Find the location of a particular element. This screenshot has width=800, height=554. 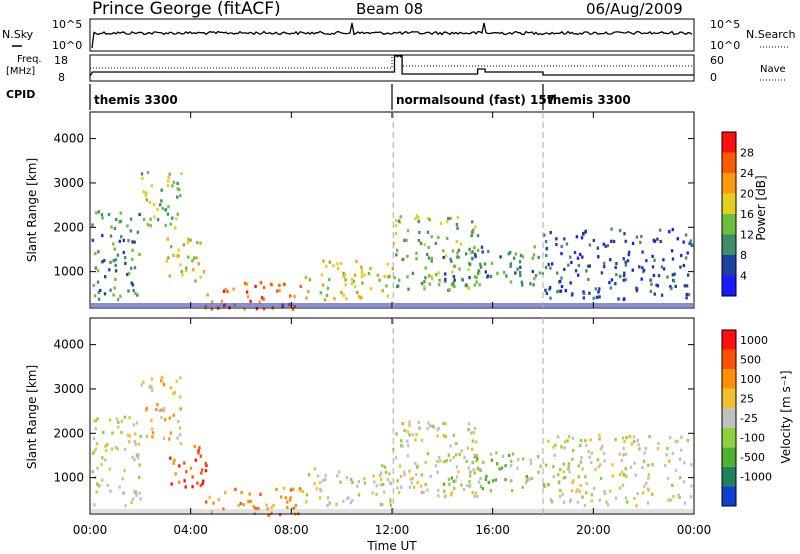

y-tick-label: 4000 is located at coordinates (68, 345).